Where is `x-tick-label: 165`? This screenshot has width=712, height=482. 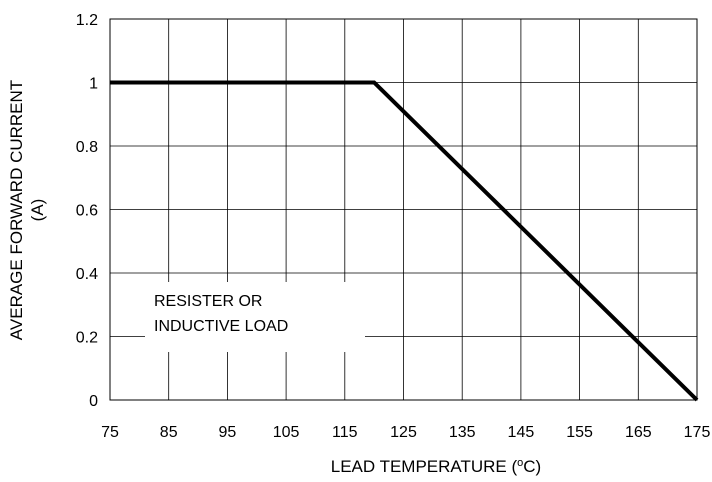
x-tick-label: 165 is located at coordinates (638, 432).